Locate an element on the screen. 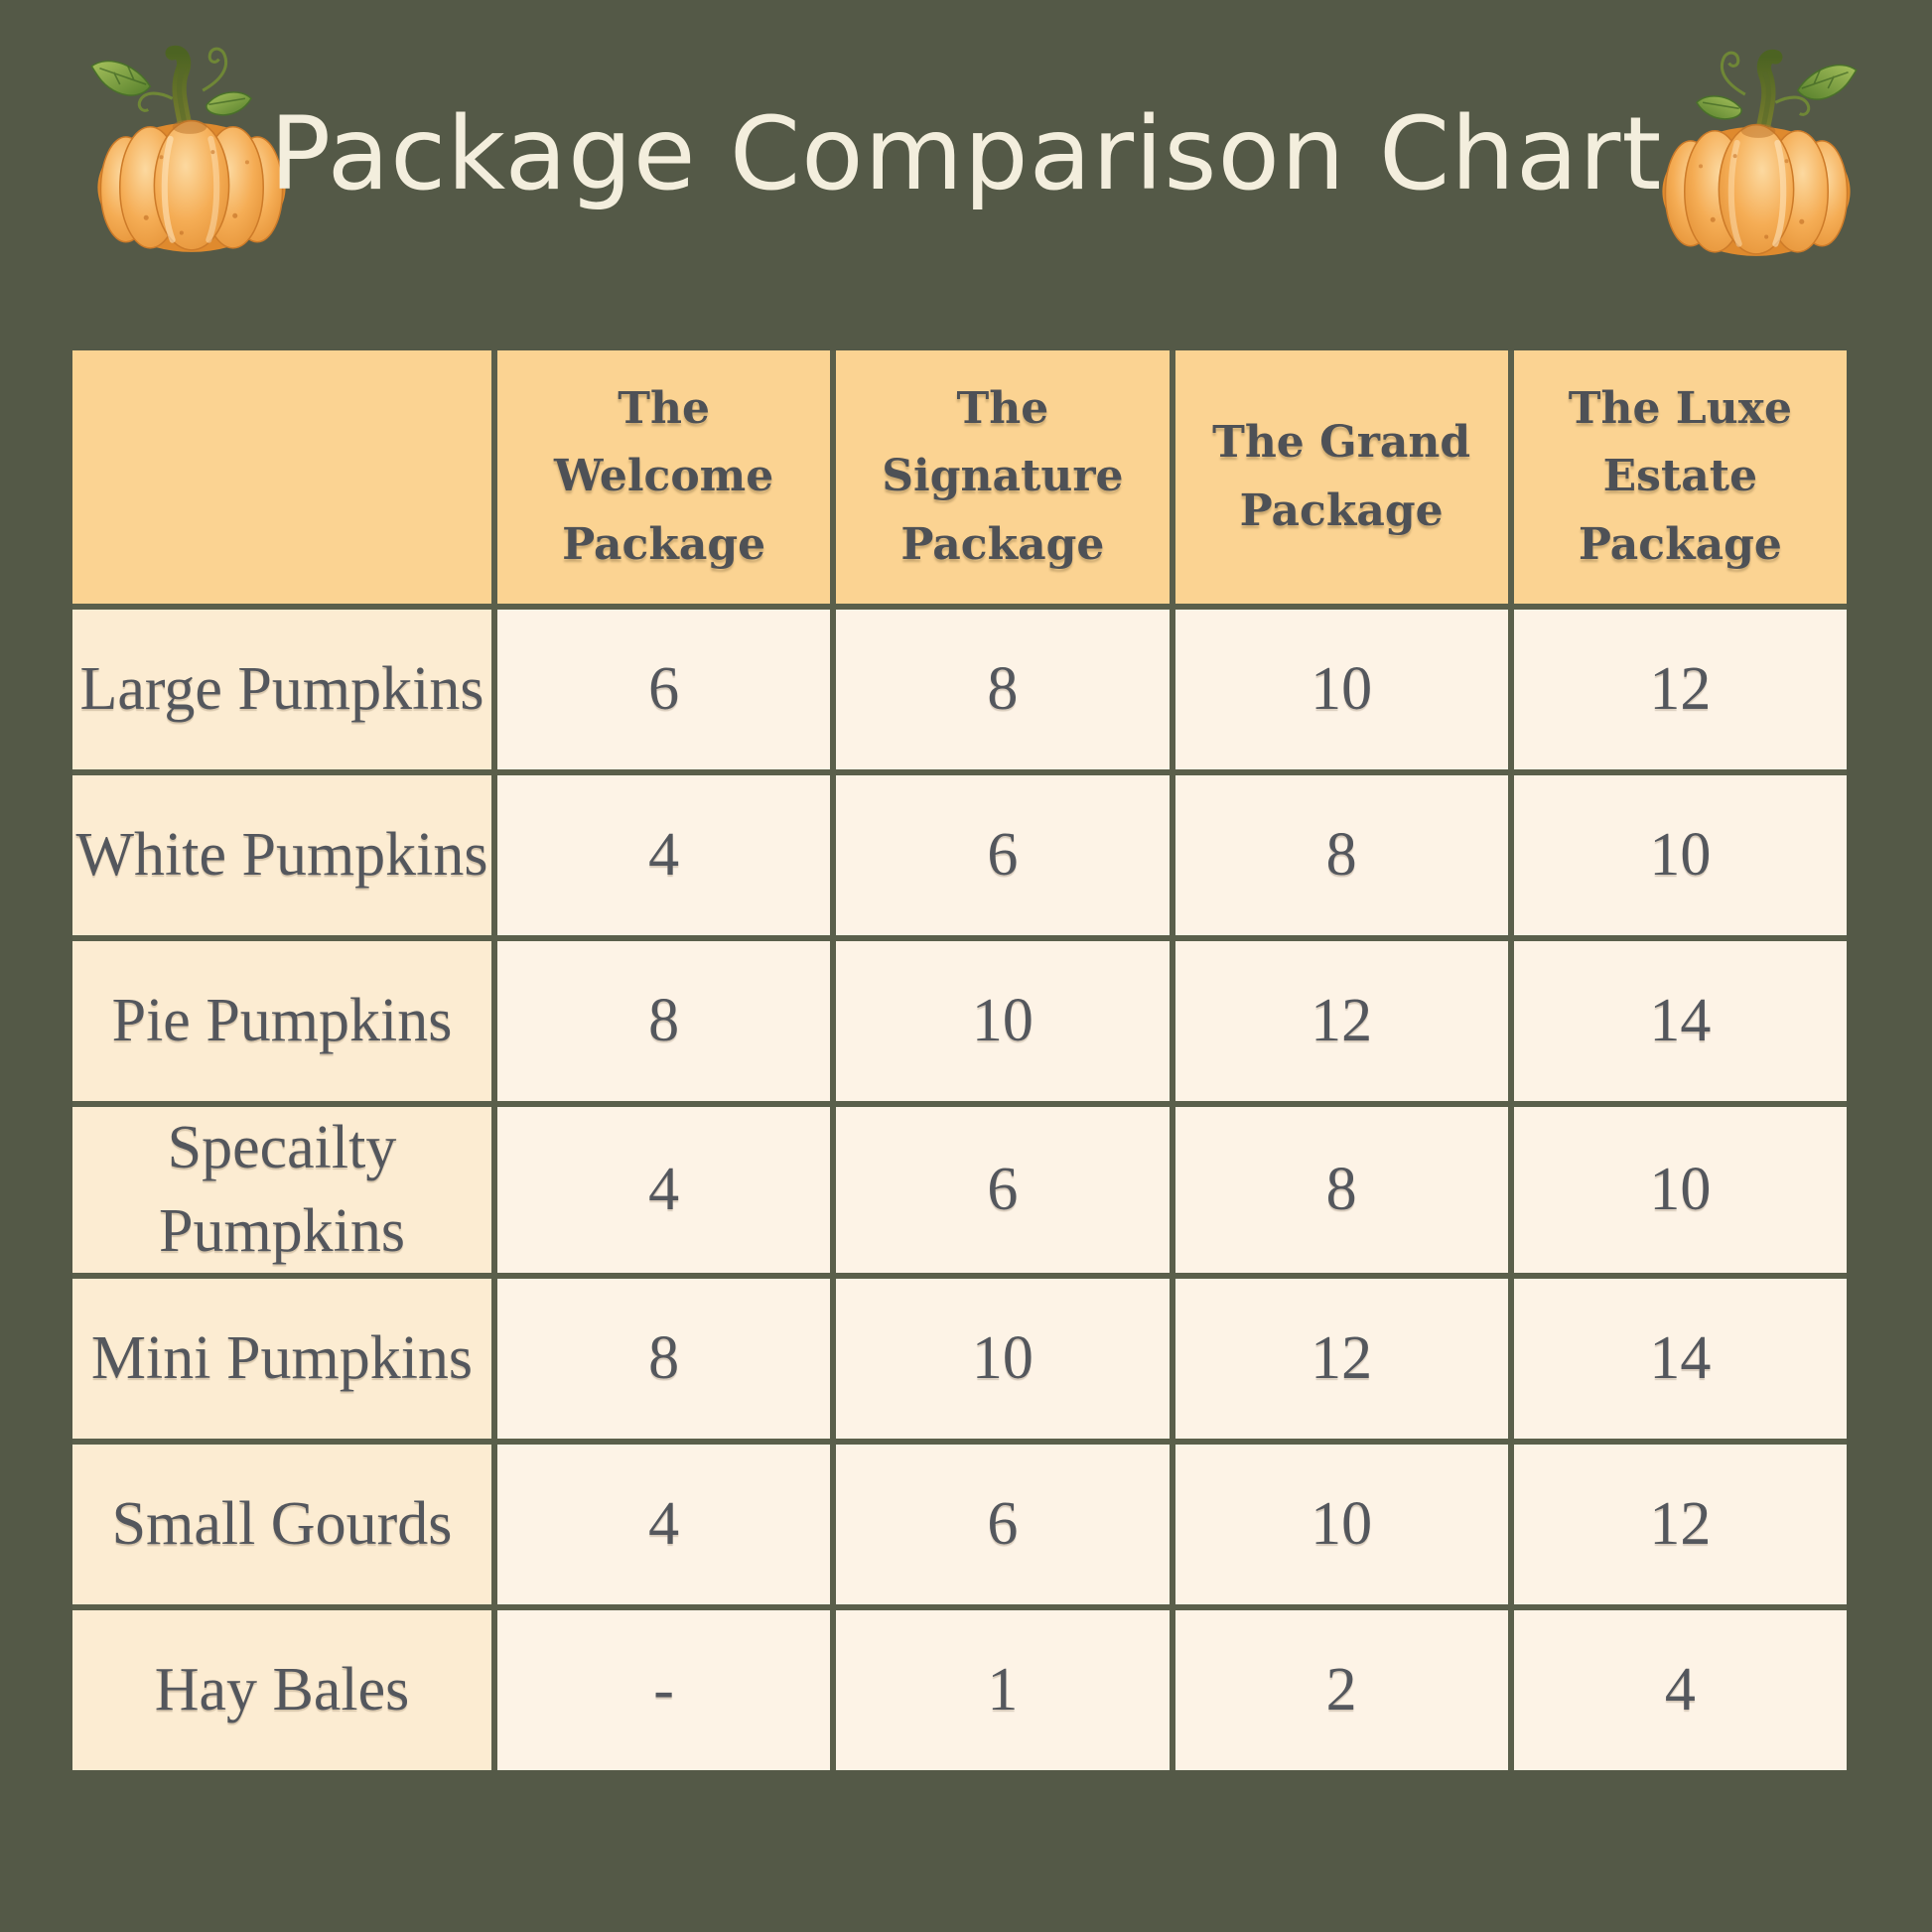 The image size is (1932, 1932). row-label: White Pumpkins is located at coordinates (281, 854).